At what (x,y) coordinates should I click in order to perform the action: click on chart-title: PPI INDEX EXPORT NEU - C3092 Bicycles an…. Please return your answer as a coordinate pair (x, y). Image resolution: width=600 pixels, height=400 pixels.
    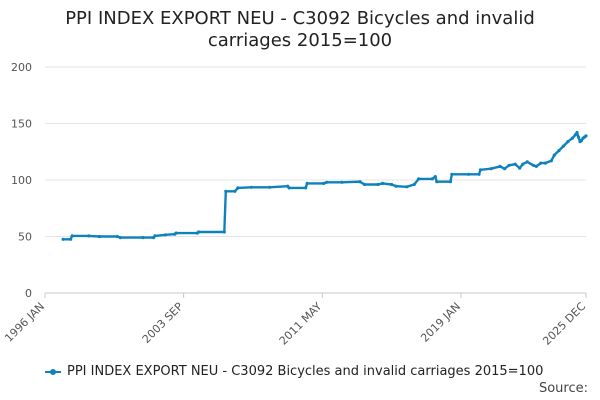
    Looking at the image, I should click on (300, 30).